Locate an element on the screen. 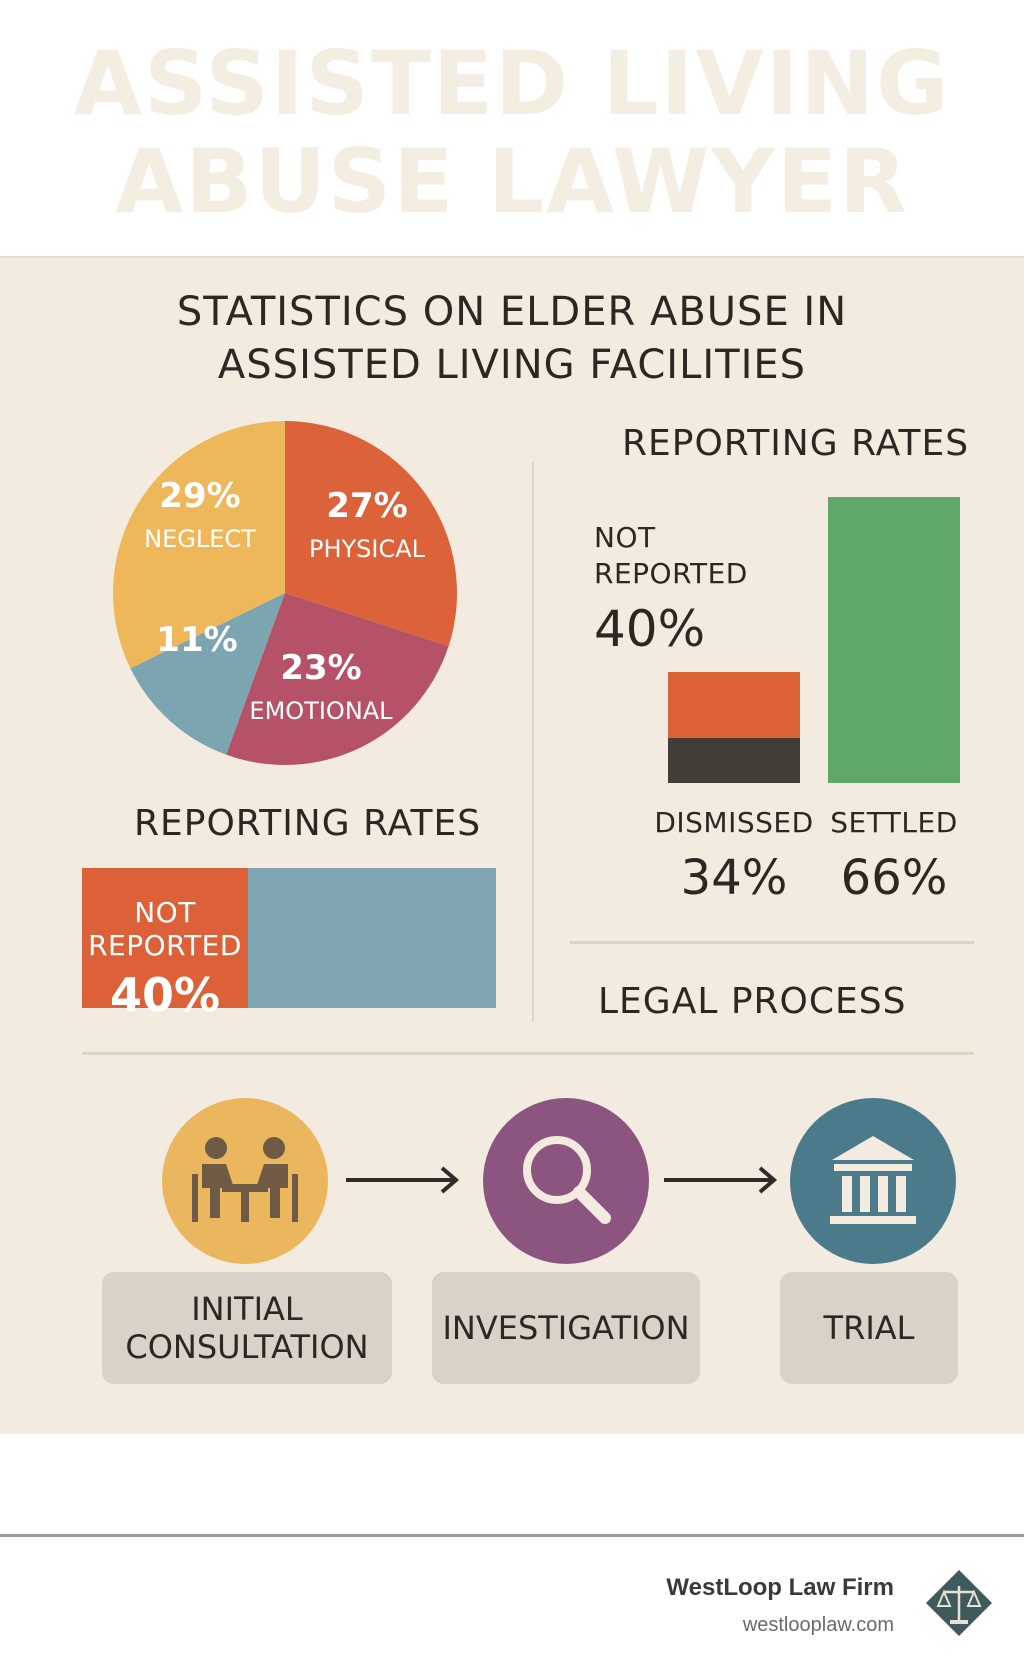 The image size is (1024, 1666). settled-bar is located at coordinates (894, 640).